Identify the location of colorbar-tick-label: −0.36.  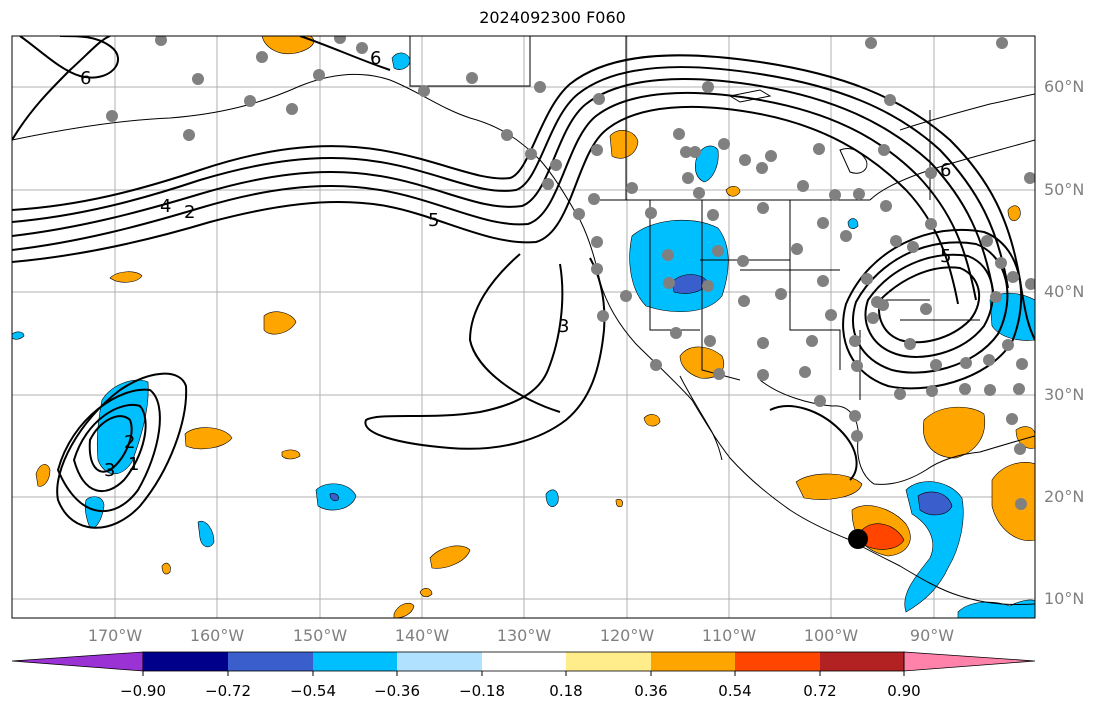
(397, 691).